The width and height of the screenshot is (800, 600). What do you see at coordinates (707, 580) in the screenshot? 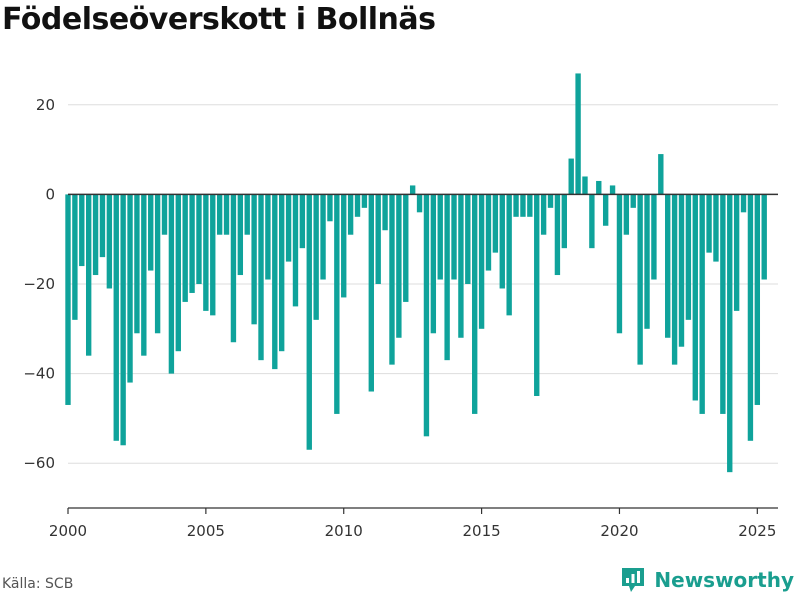
I see `brand-logo: Newsworthy` at bounding box center [707, 580].